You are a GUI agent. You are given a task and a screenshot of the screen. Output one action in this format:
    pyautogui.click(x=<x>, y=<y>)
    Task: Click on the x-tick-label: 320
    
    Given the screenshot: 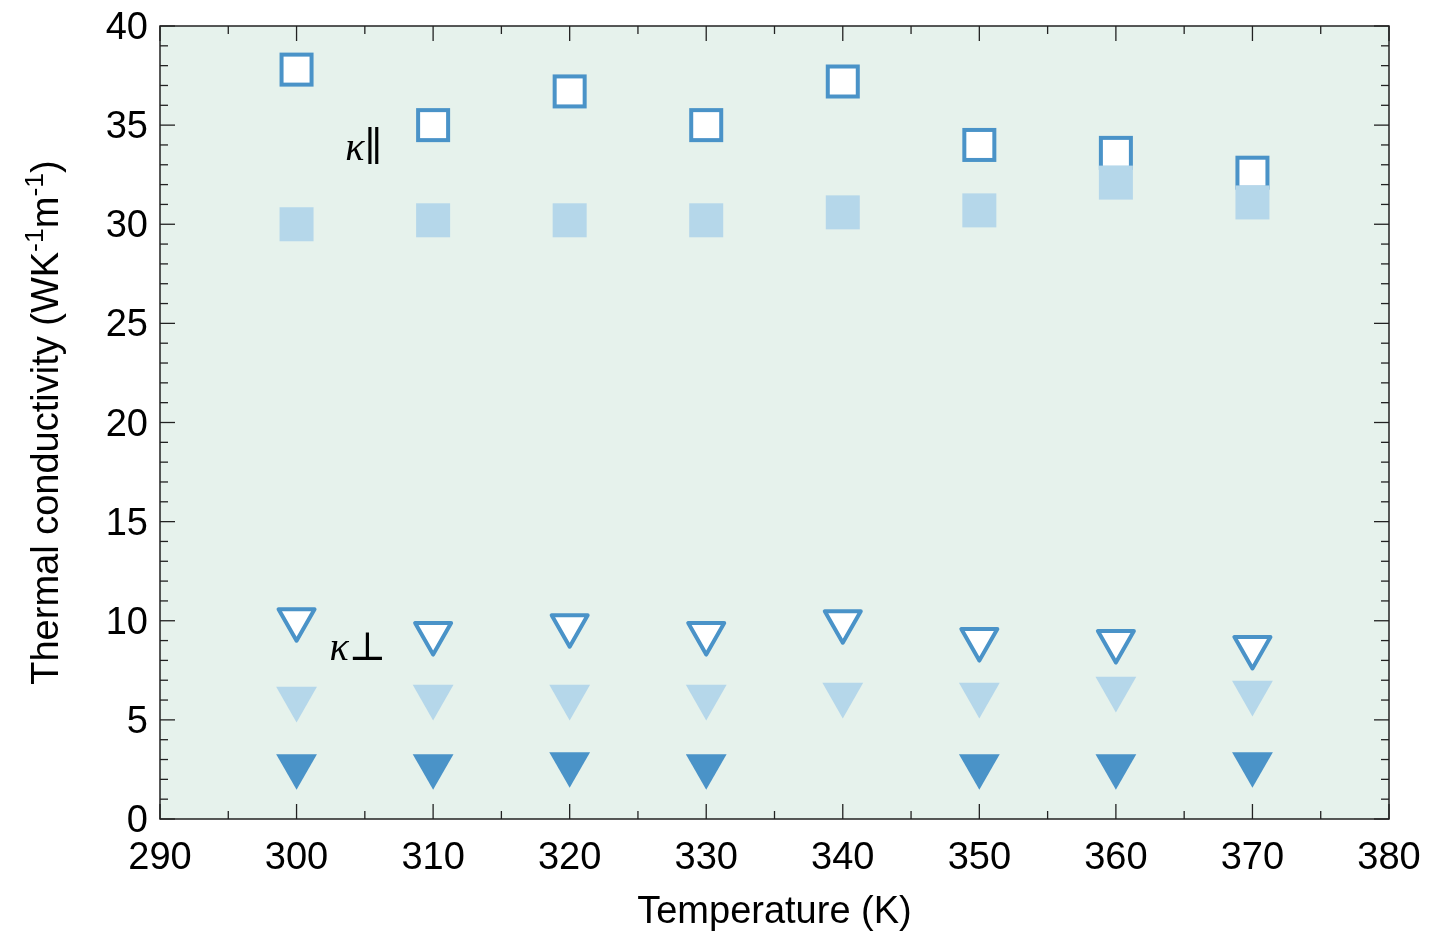 What is the action you would take?
    pyautogui.click(x=569, y=856)
    